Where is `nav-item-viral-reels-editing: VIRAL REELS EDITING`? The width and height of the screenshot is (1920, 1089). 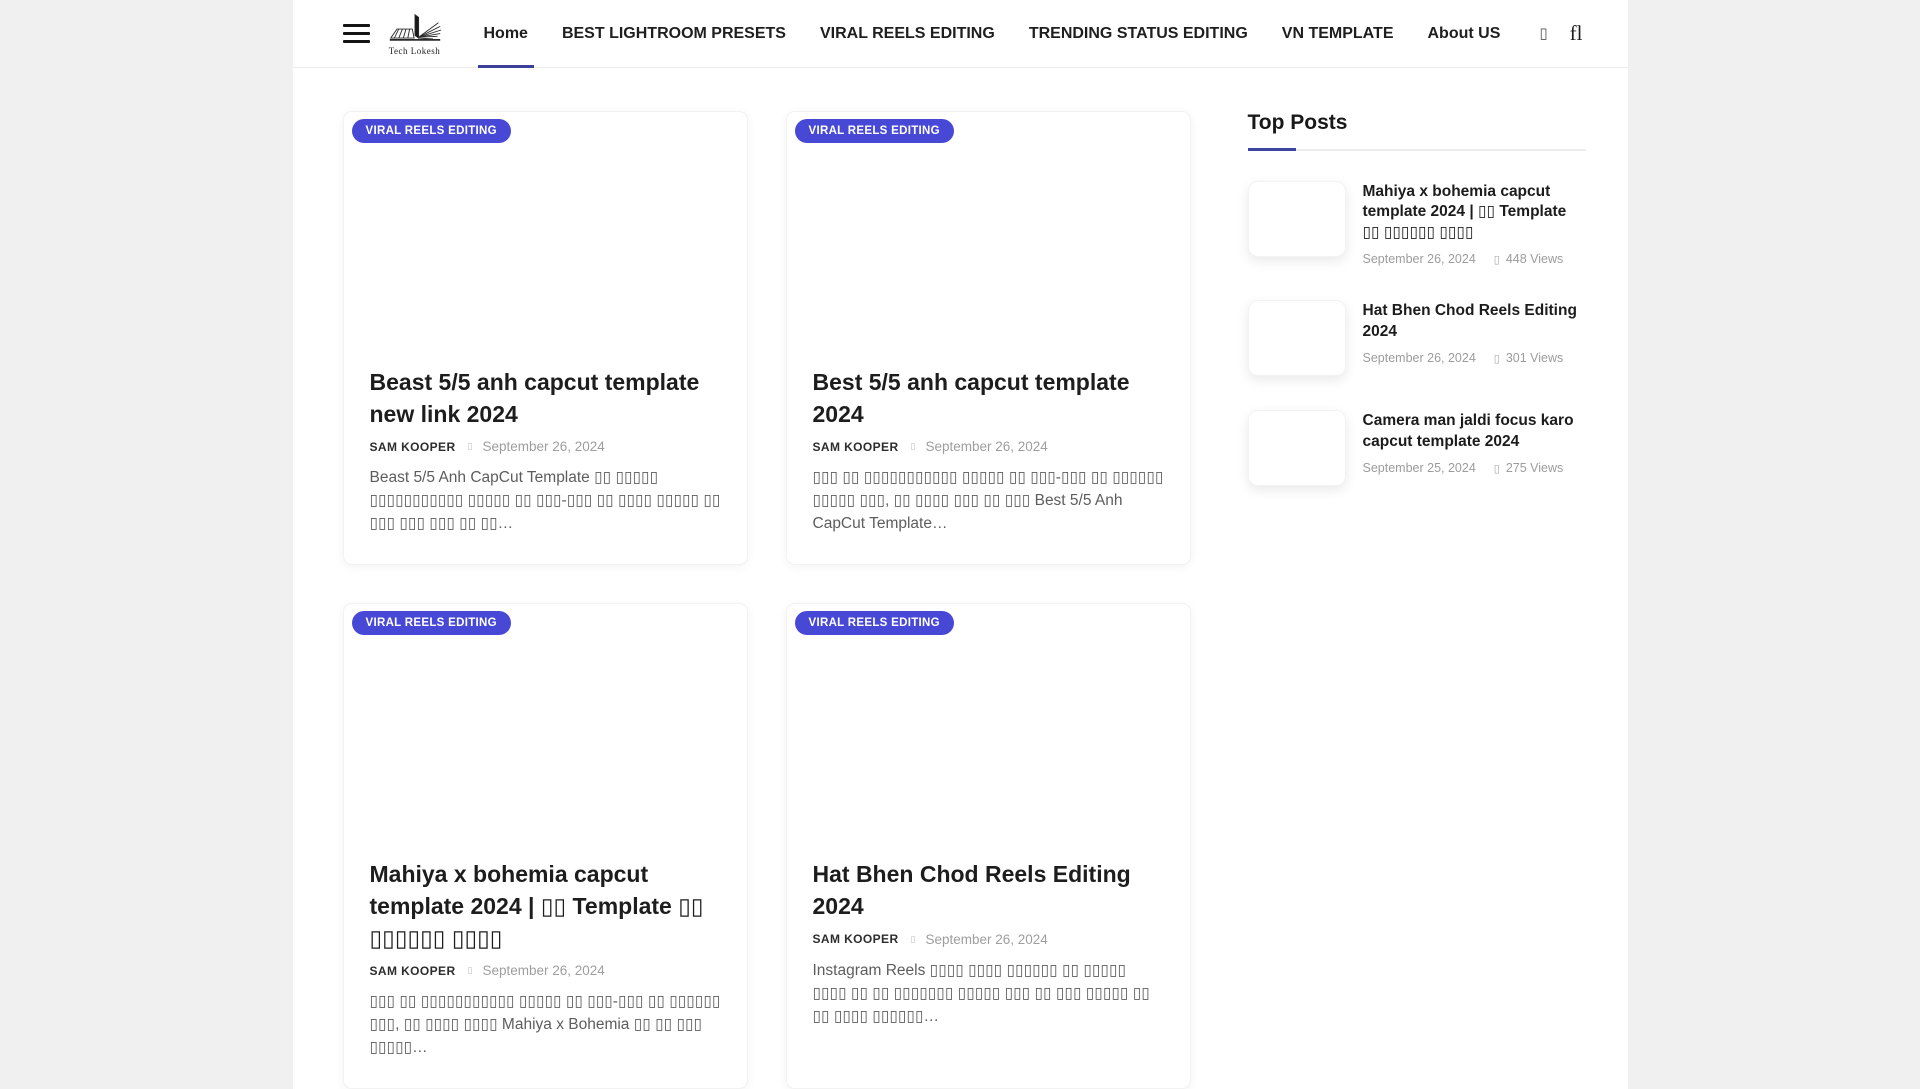 nav-item-viral-reels-editing: VIRAL REELS EDITING is located at coordinates (907, 33).